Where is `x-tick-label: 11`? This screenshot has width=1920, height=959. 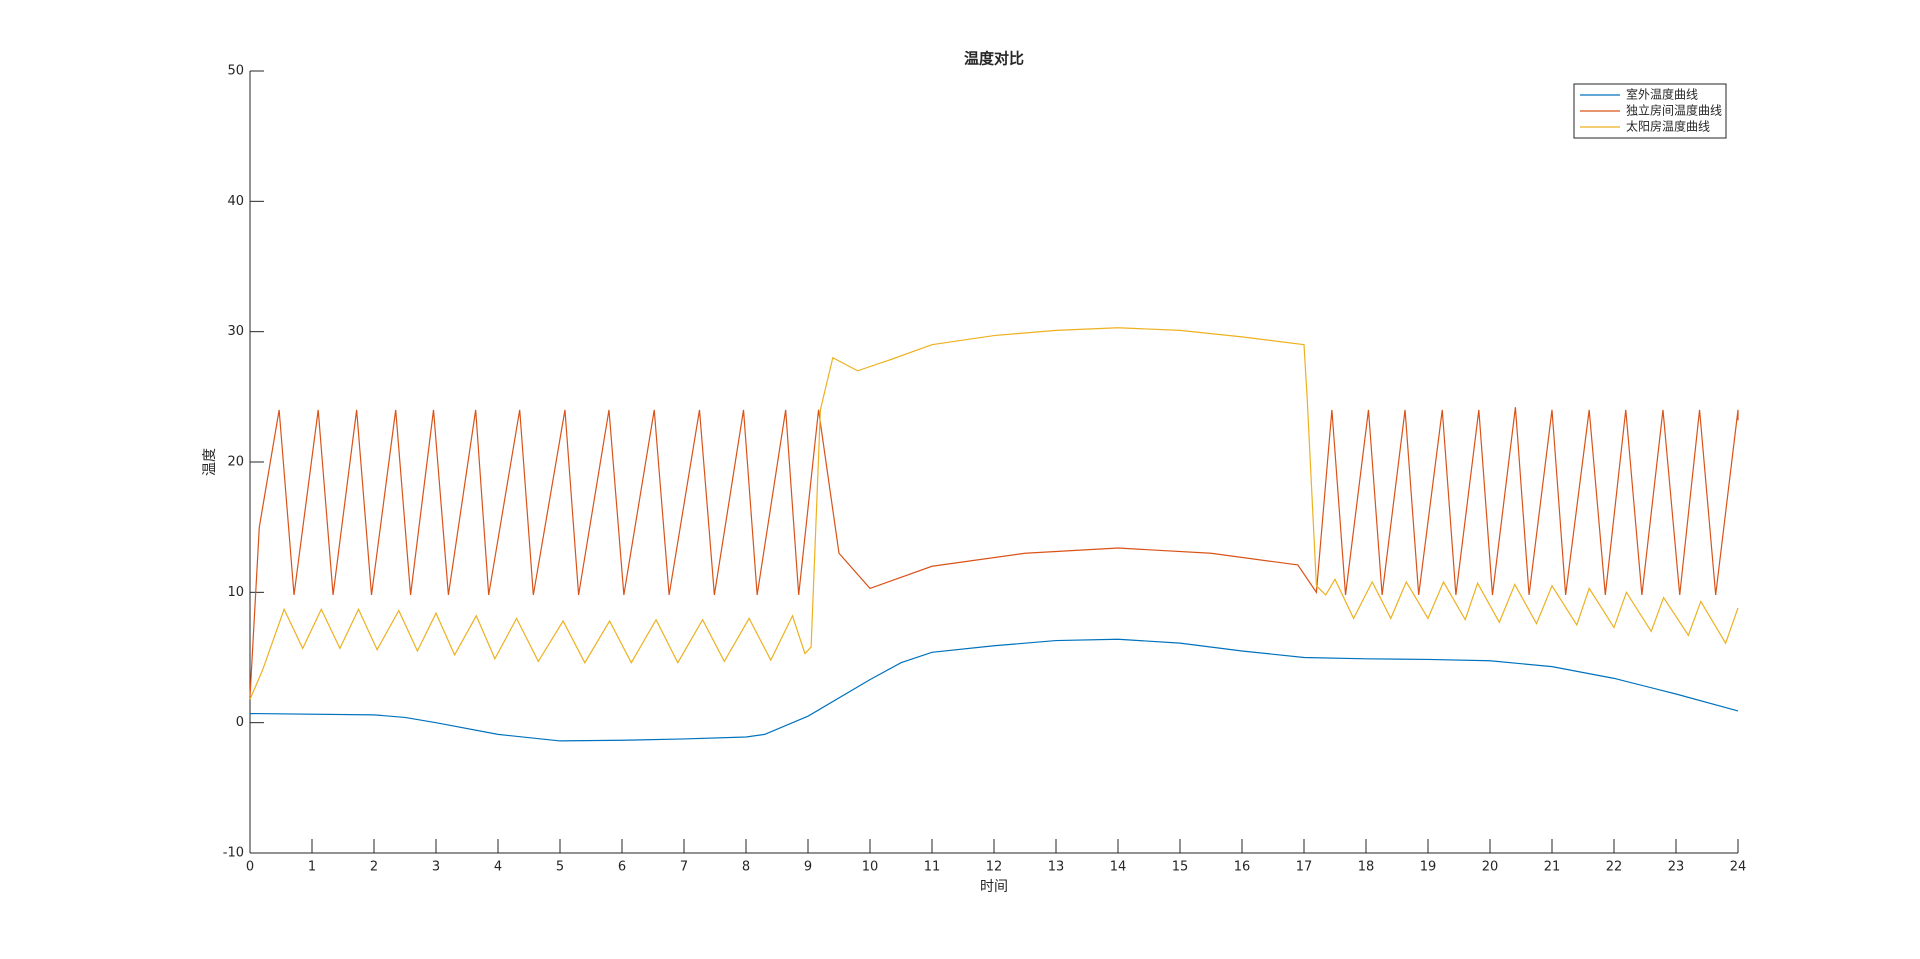 x-tick-label: 11 is located at coordinates (932, 867).